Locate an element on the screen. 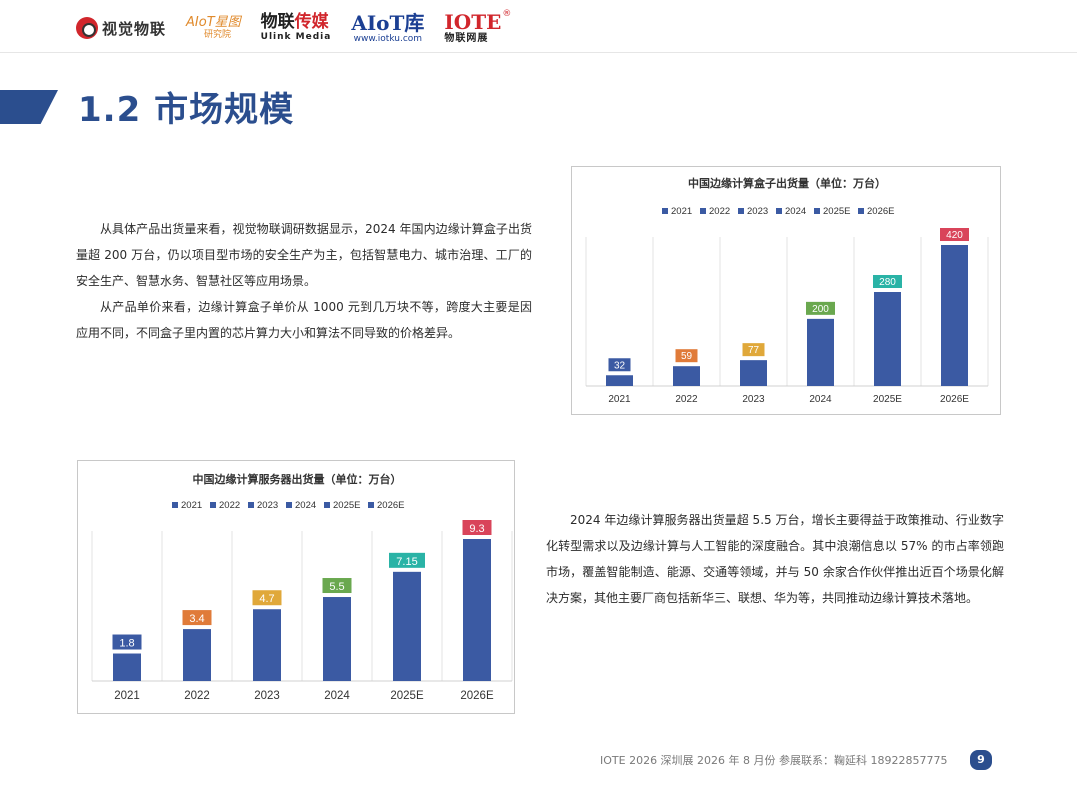 This screenshot has width=1077, height=793. data-label: 200 is located at coordinates (820, 309).